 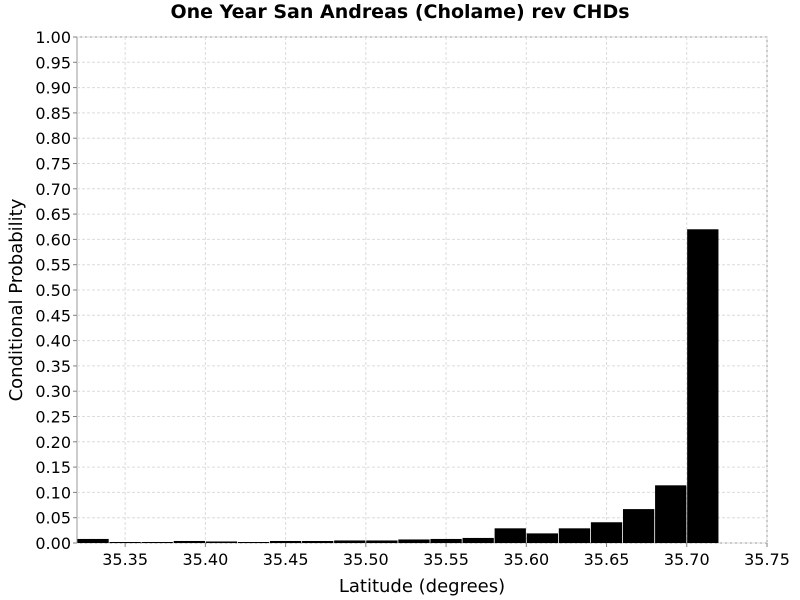 I want to click on x-tick-label: 35.70, so click(x=687, y=559).